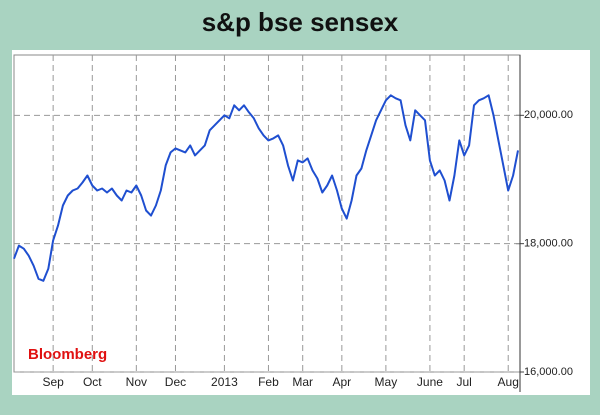 This screenshot has width=600, height=415. I want to click on x-tick-label: Oct, so click(92, 382).